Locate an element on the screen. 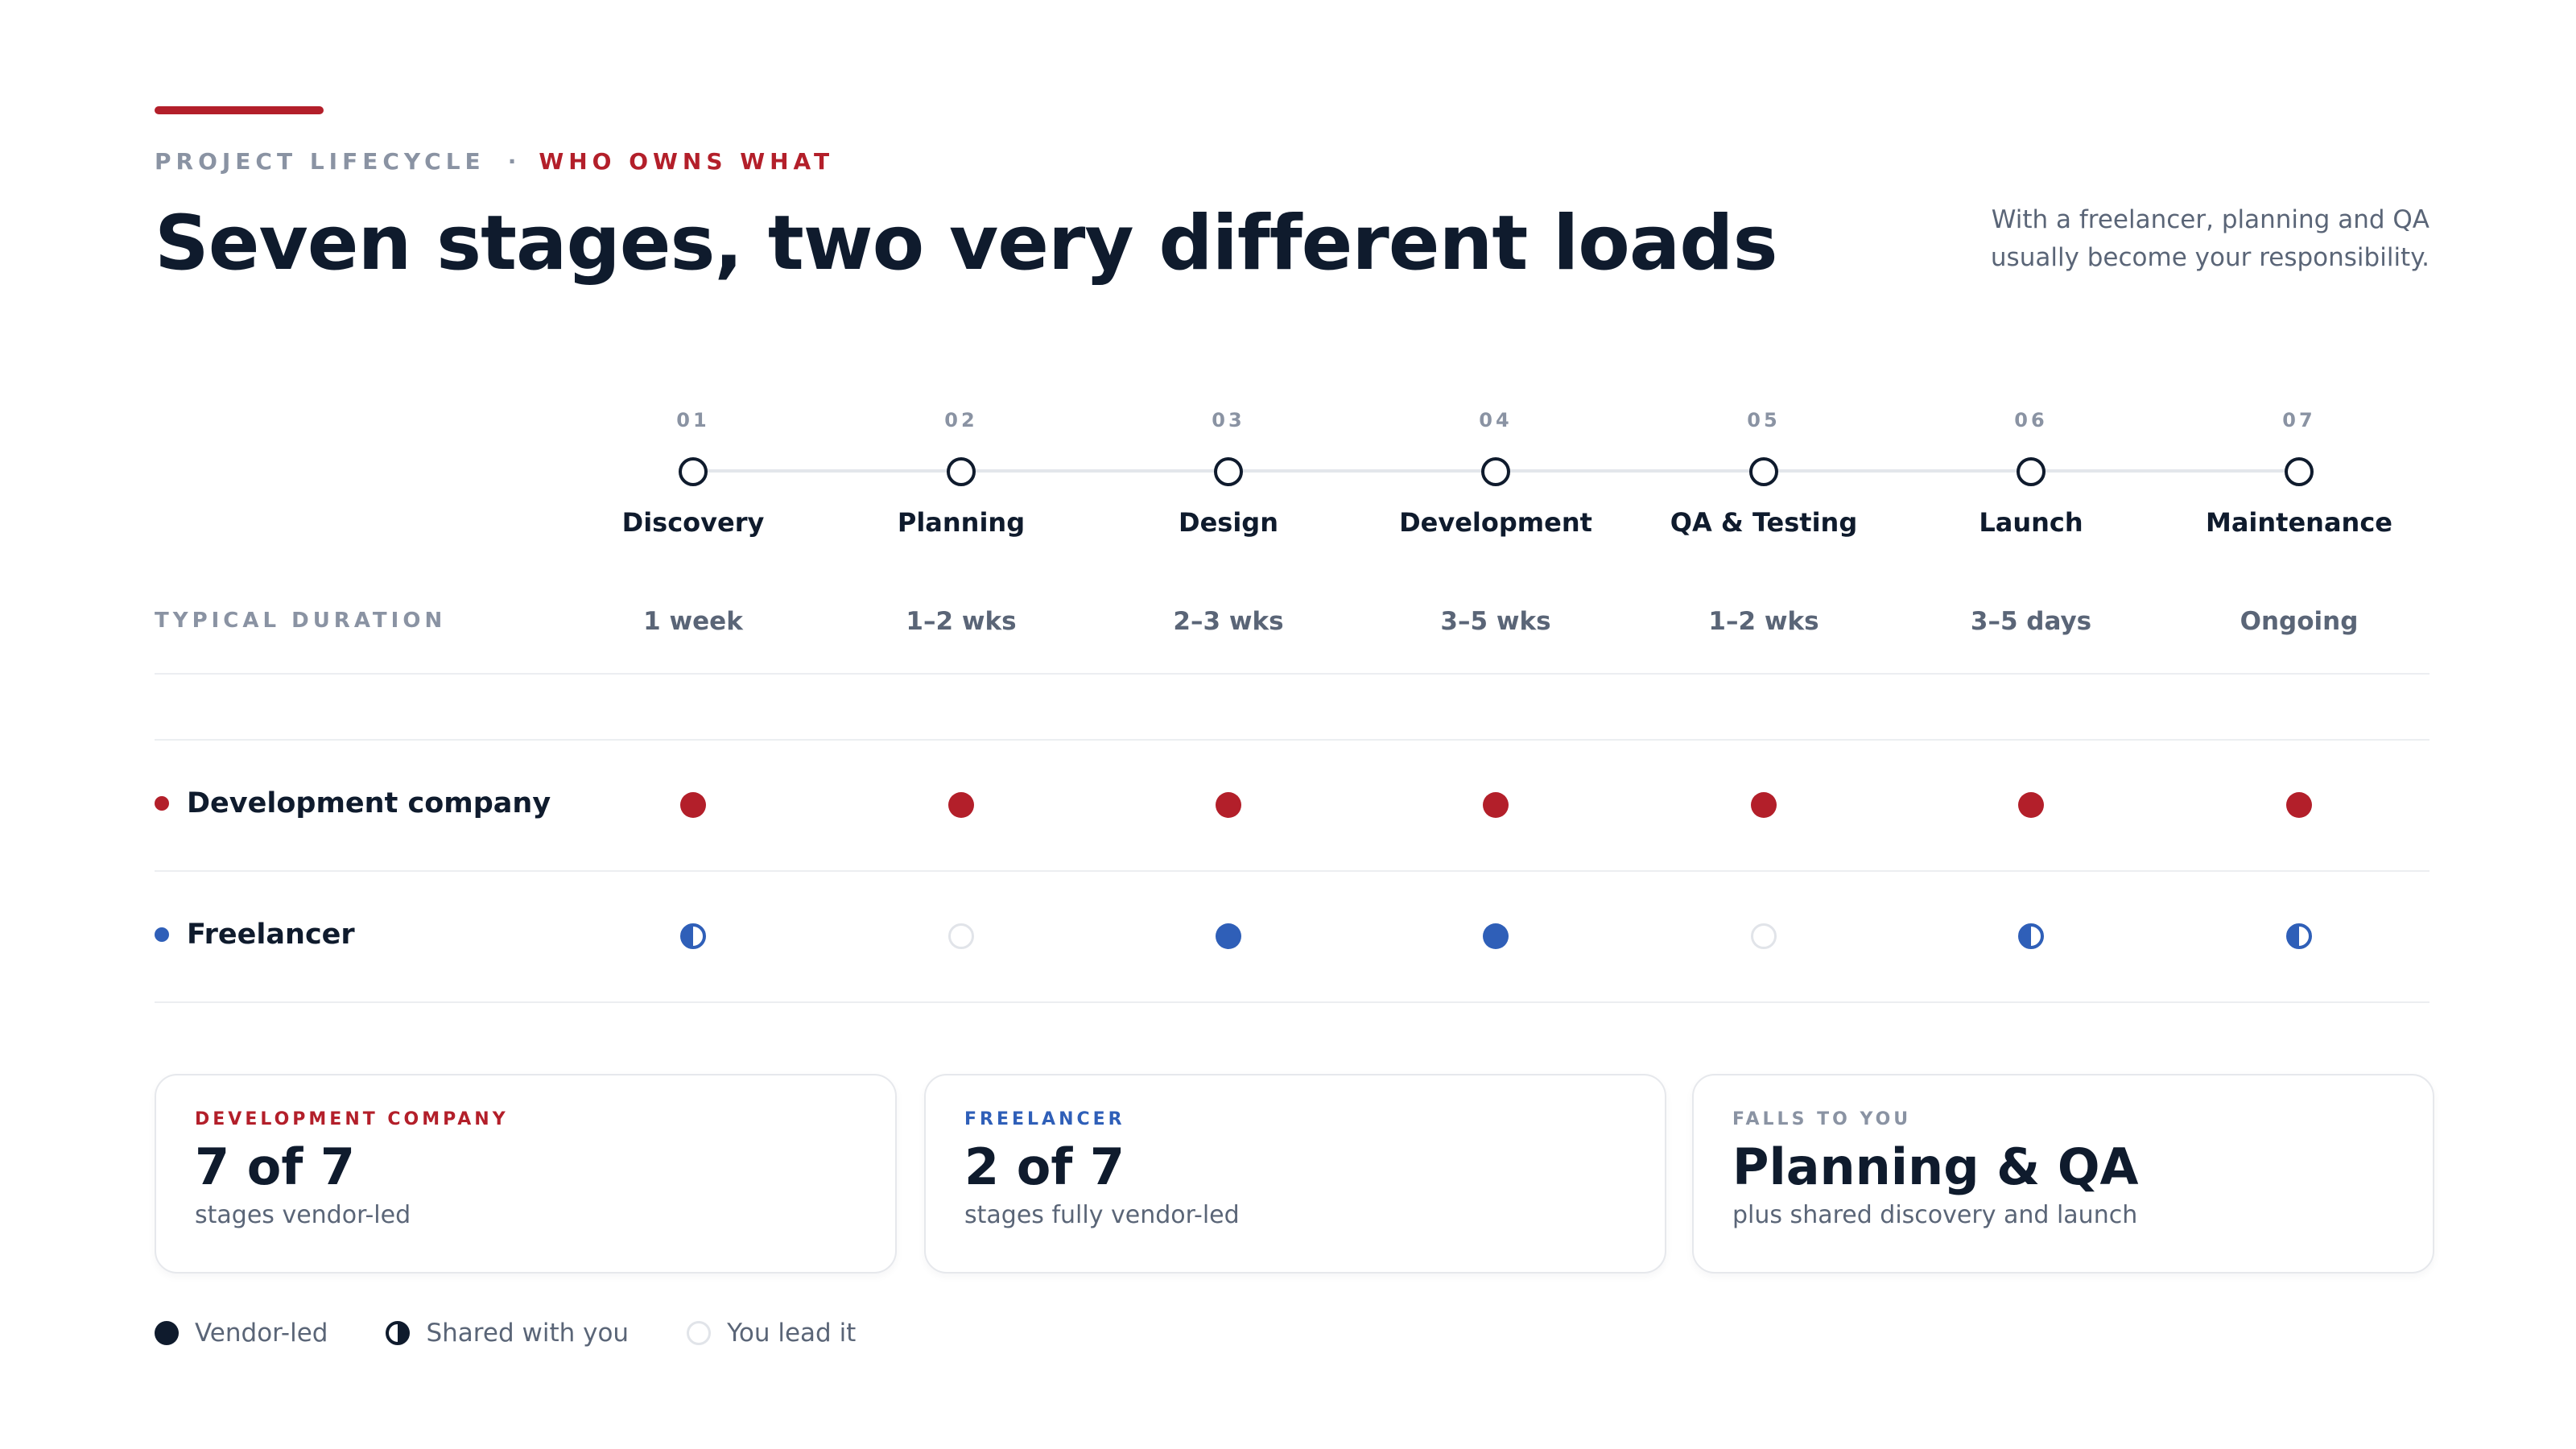 Image resolution: width=2576 pixels, height=1449 pixels. eyebrow: PROJECT LIFECYCLE · WHO OWNS WHAT is located at coordinates (494, 161).